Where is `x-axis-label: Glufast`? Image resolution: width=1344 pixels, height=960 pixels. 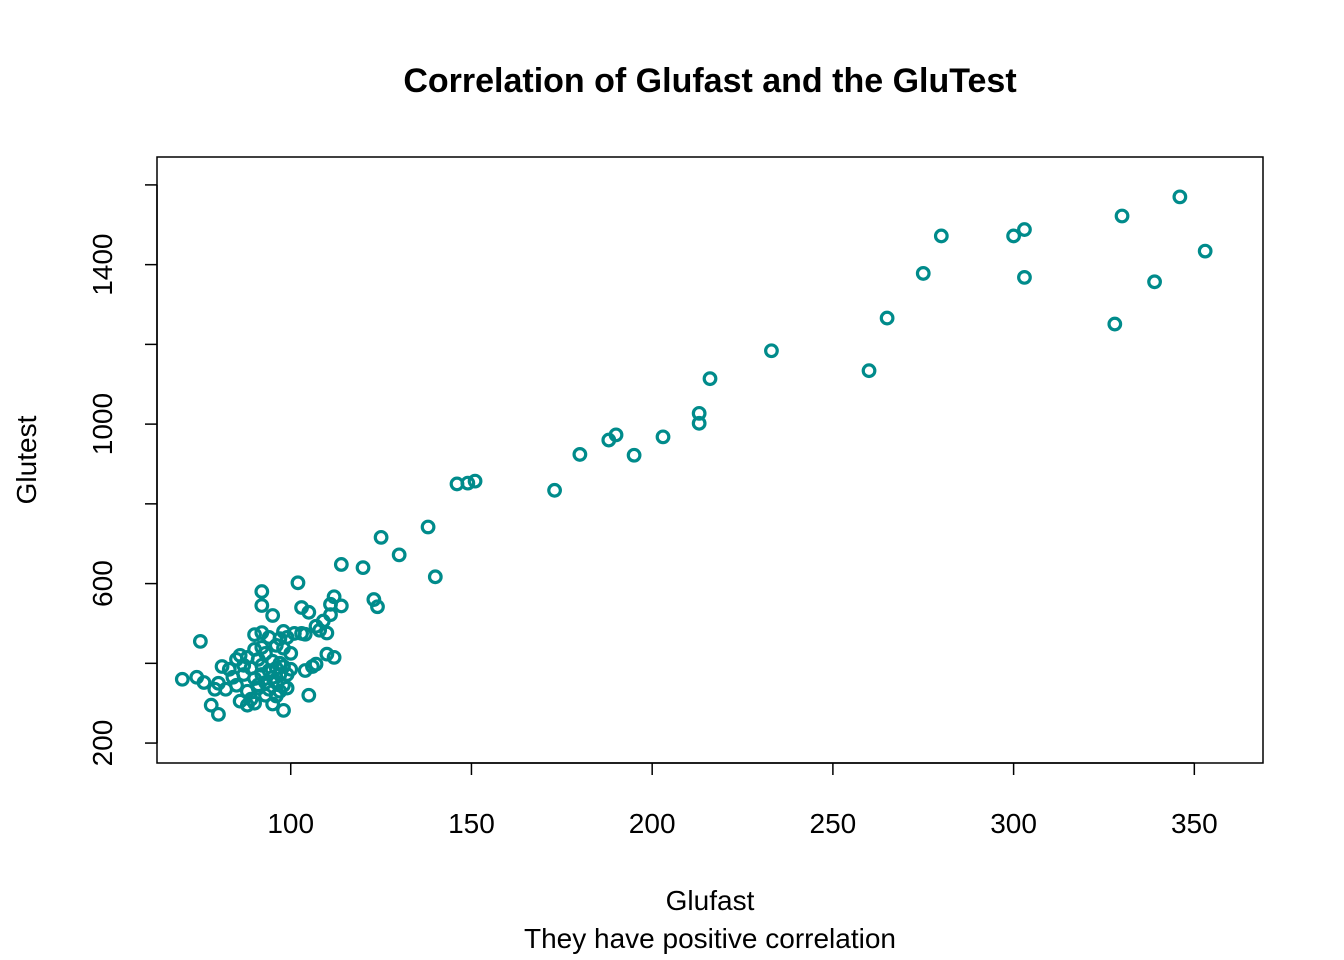
x-axis-label: Glufast is located at coordinates (710, 900).